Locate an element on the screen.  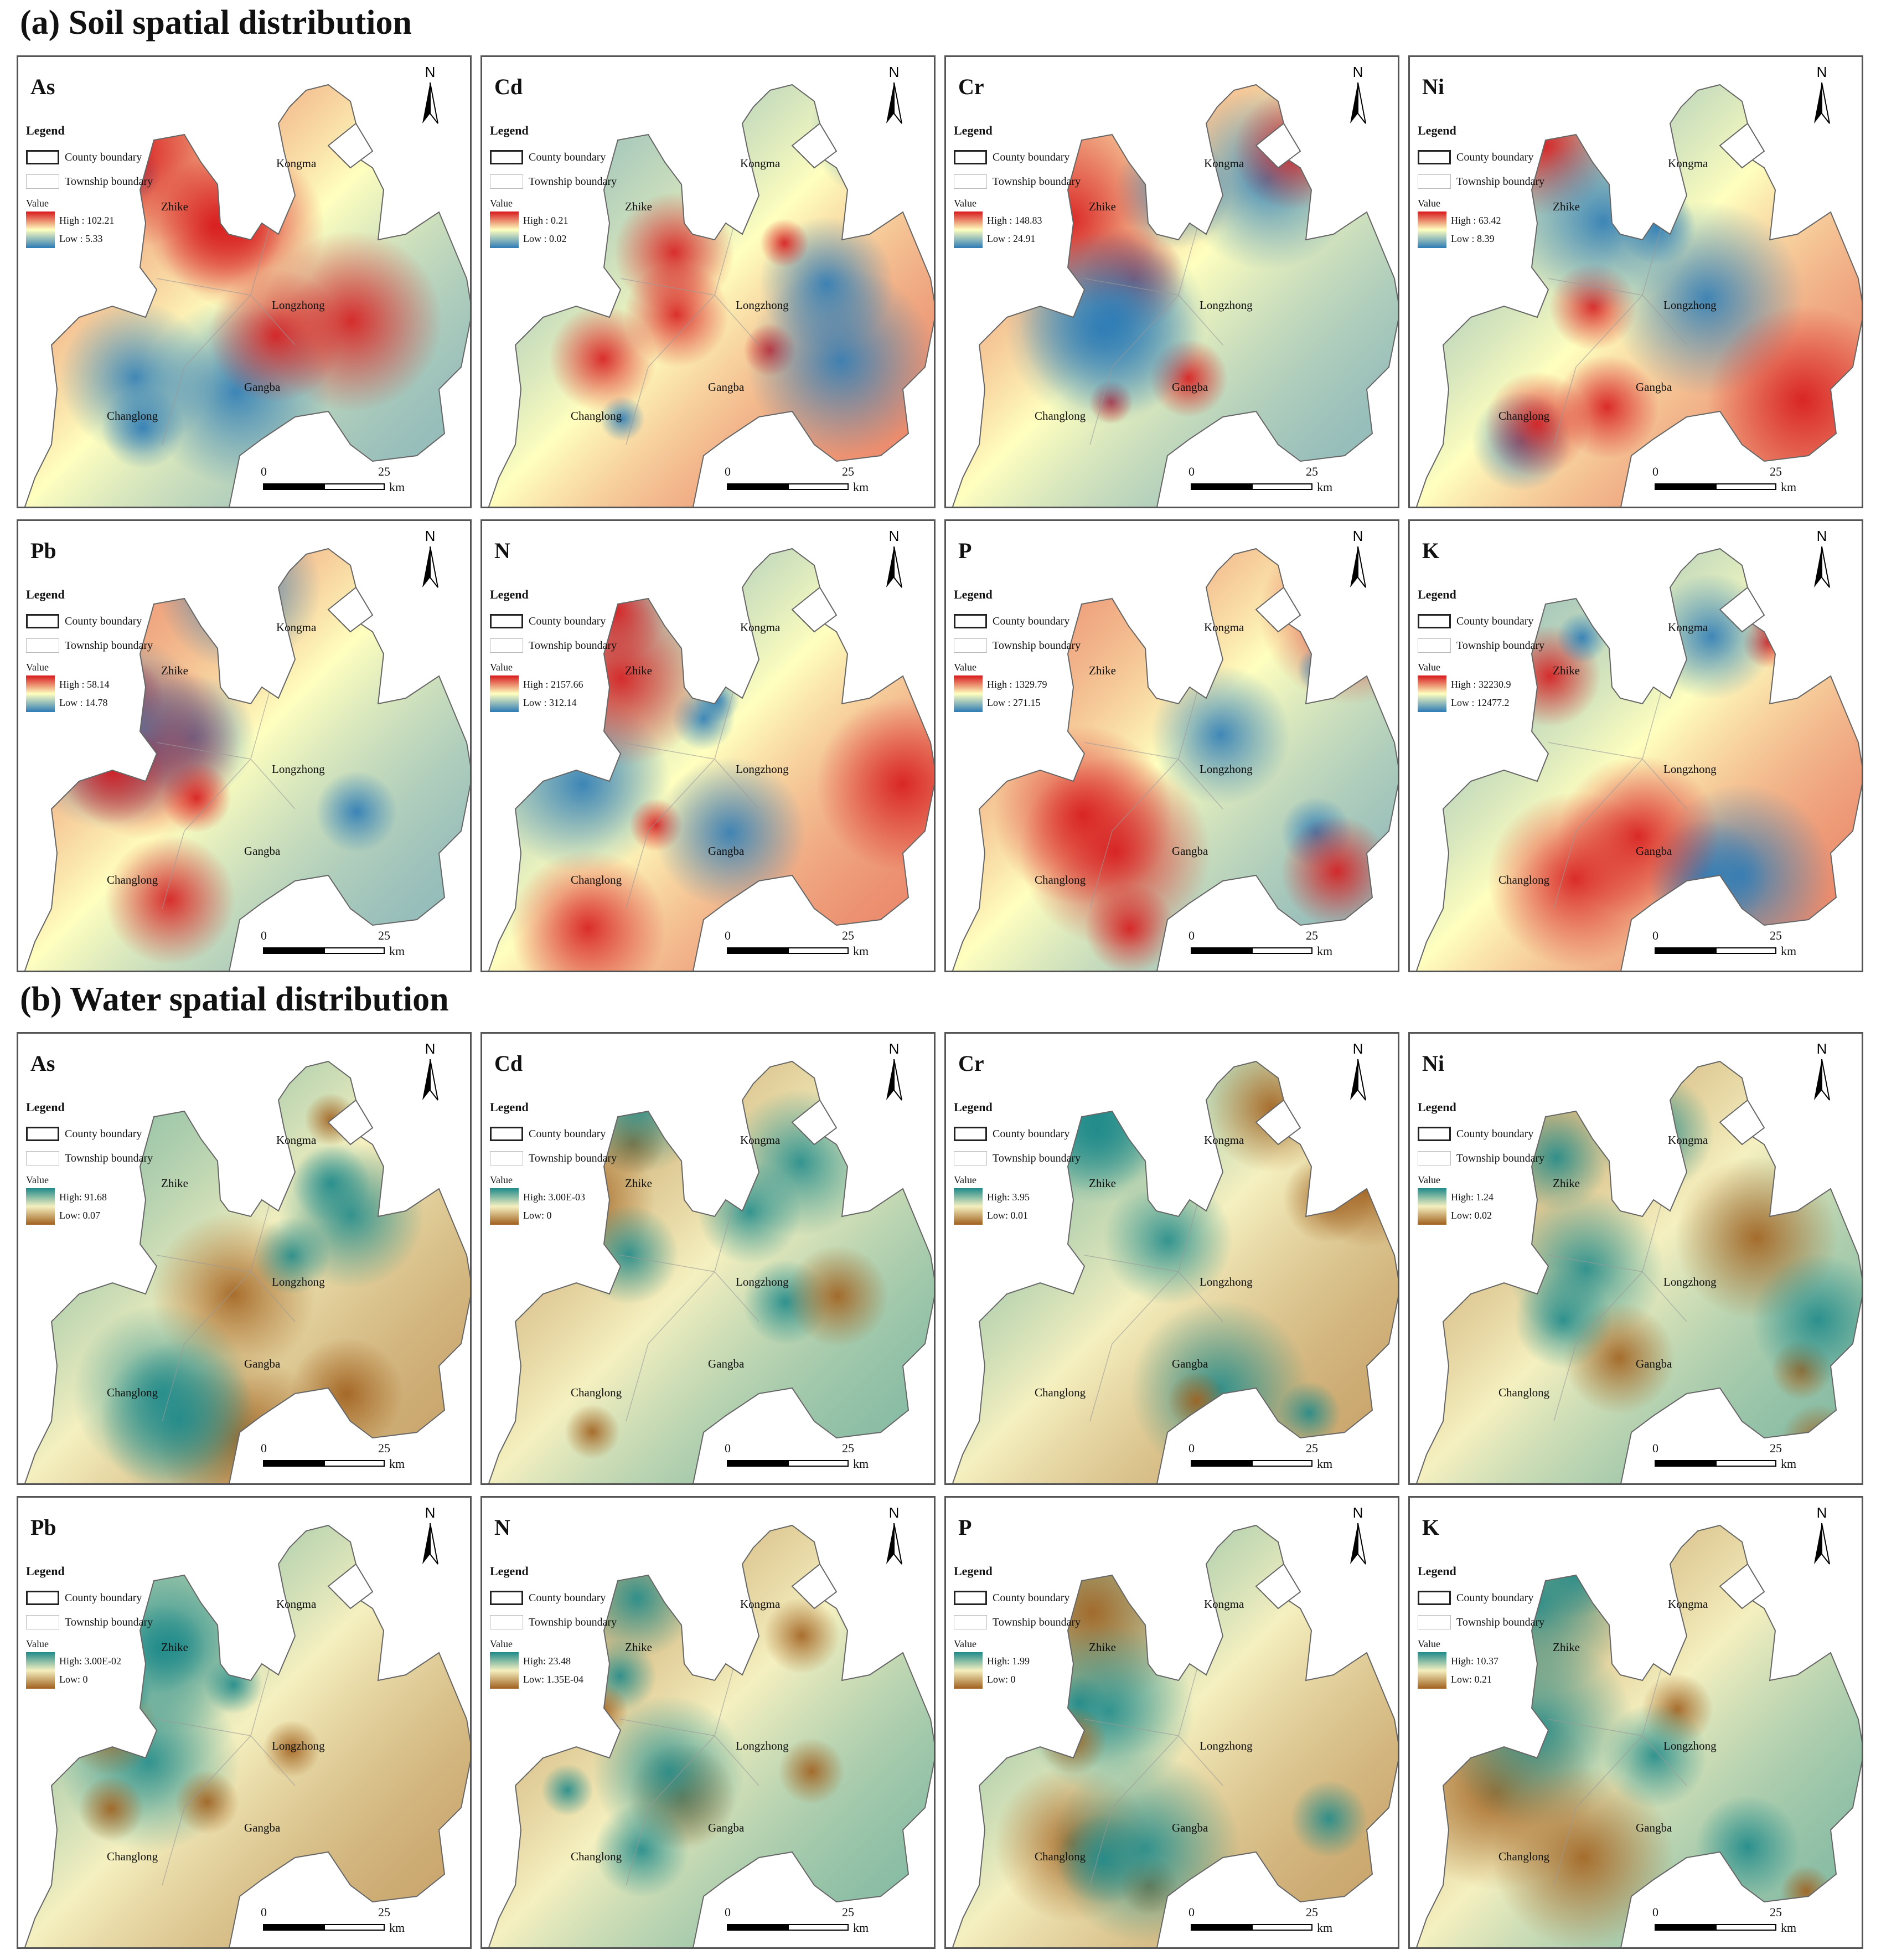
element-label: As is located at coordinates (42, 86).